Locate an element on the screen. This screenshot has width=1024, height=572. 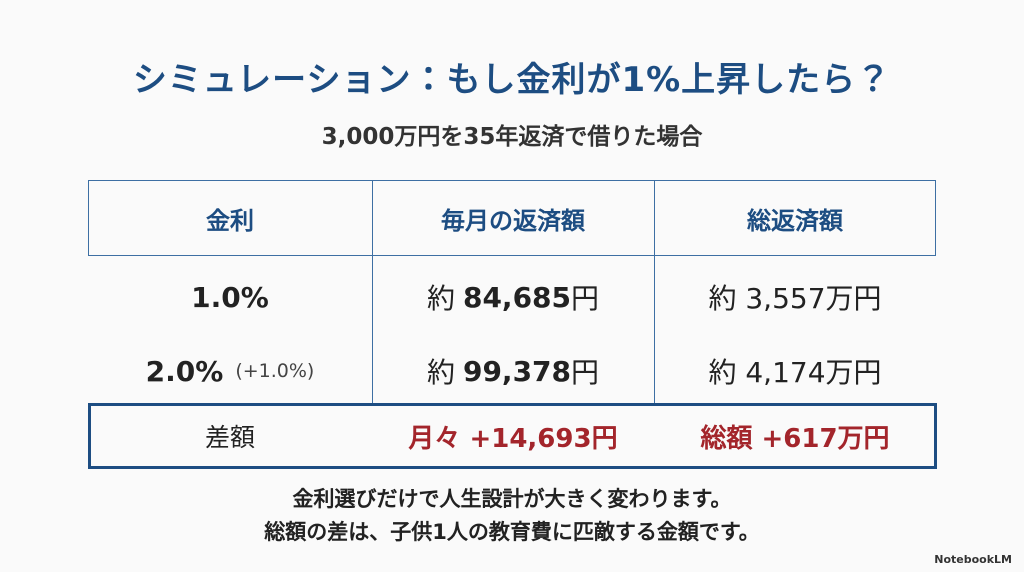
table-cell: 約 99,378 円 is located at coordinates (513, 371).